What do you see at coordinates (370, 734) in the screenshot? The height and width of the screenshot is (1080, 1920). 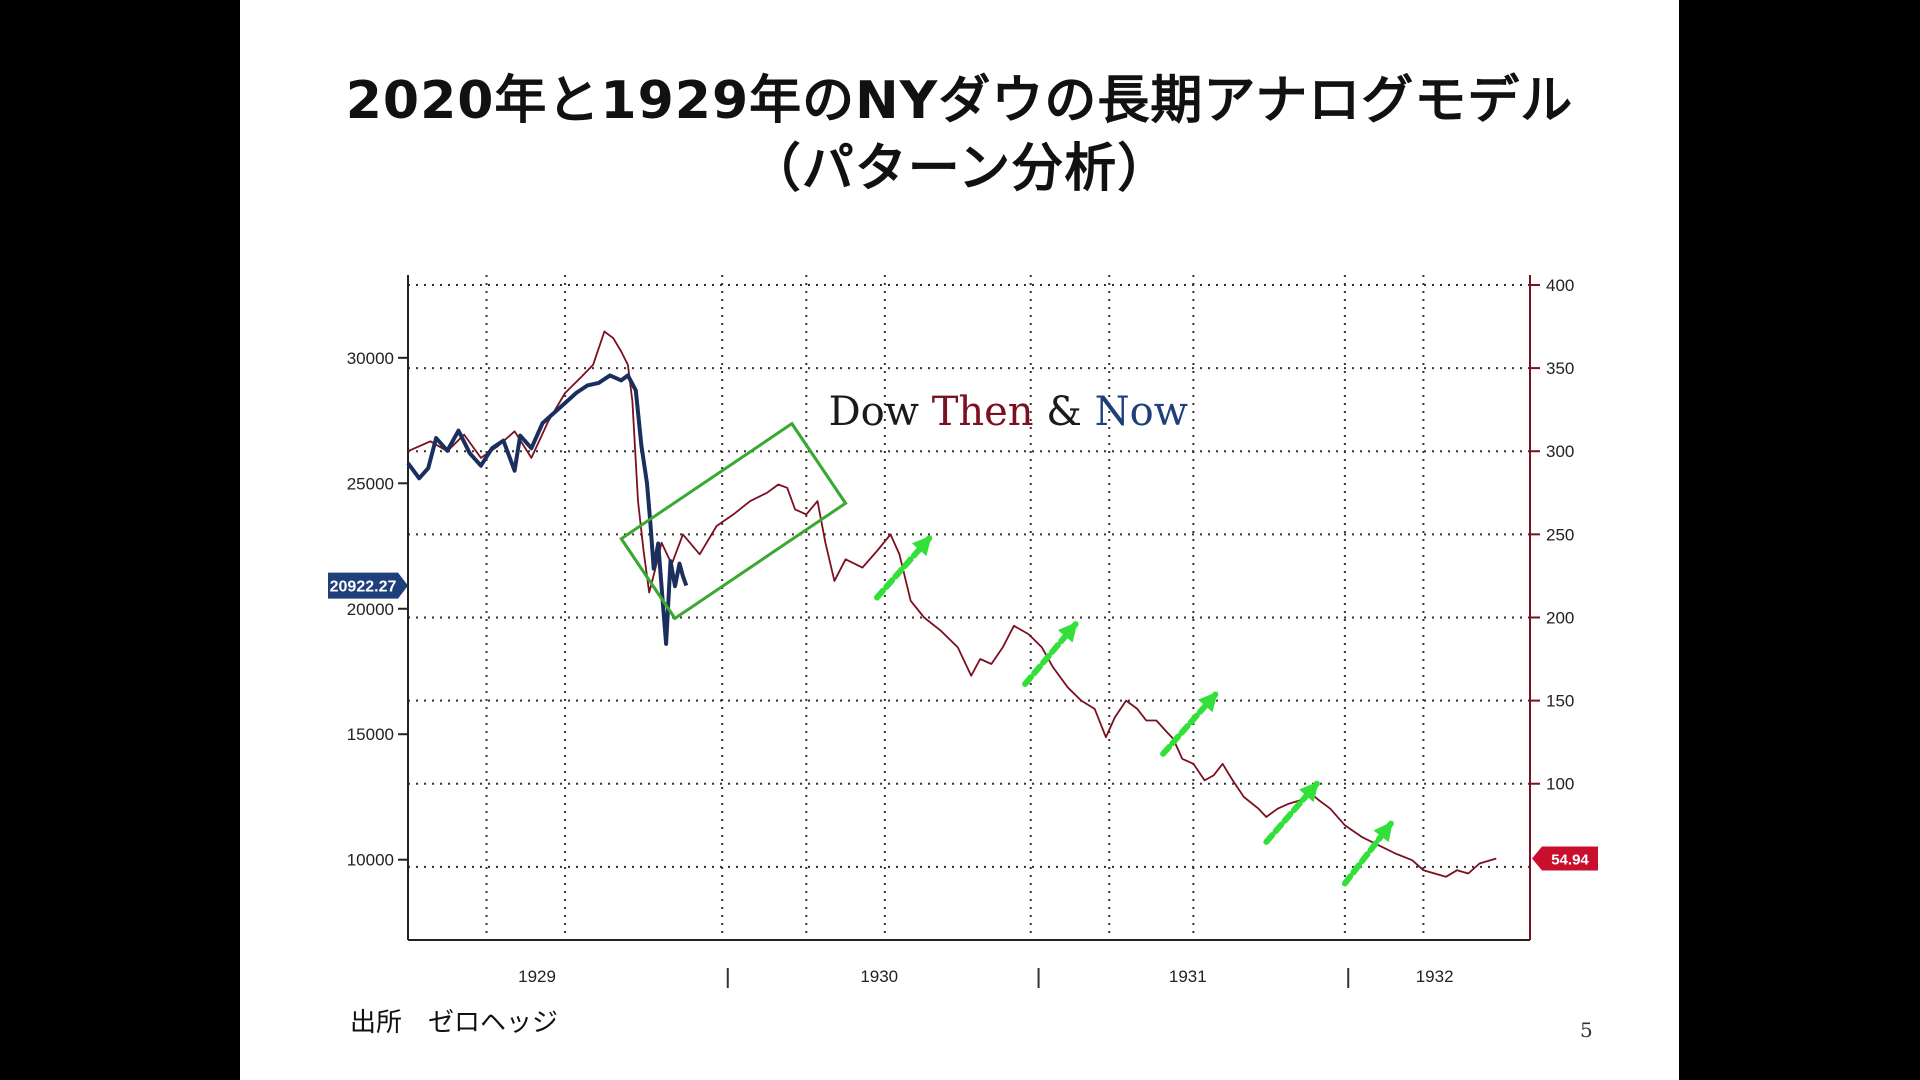 I see `left-tick-label: 15000` at bounding box center [370, 734].